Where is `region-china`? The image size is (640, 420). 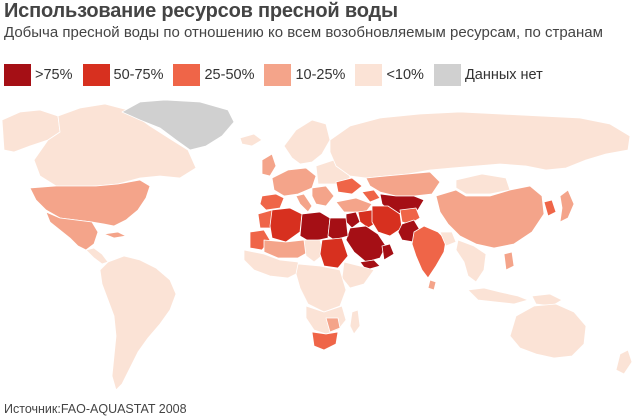
region-china is located at coordinates (490, 217).